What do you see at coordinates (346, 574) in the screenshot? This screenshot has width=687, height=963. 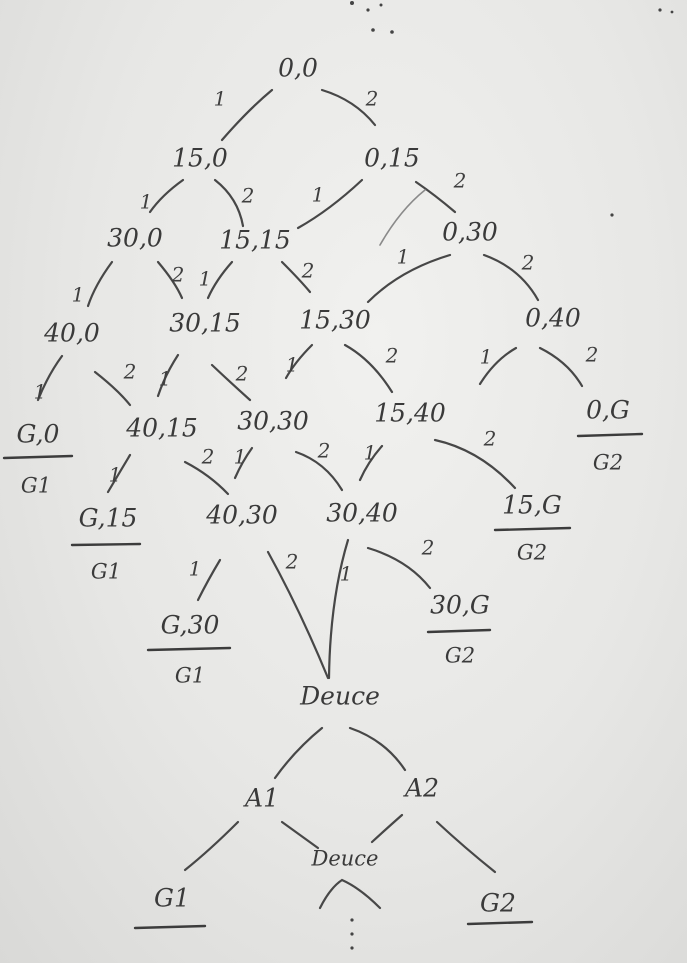 I see `edge-label-3040-deuce: 1` at bounding box center [346, 574].